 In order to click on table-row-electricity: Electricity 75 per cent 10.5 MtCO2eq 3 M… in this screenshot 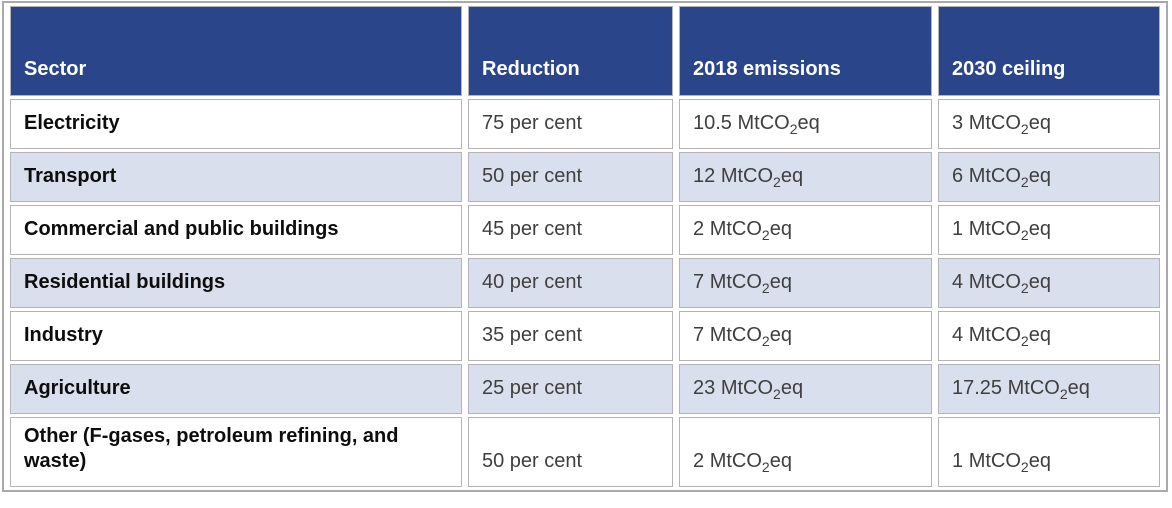, I will do `click(585, 124)`.